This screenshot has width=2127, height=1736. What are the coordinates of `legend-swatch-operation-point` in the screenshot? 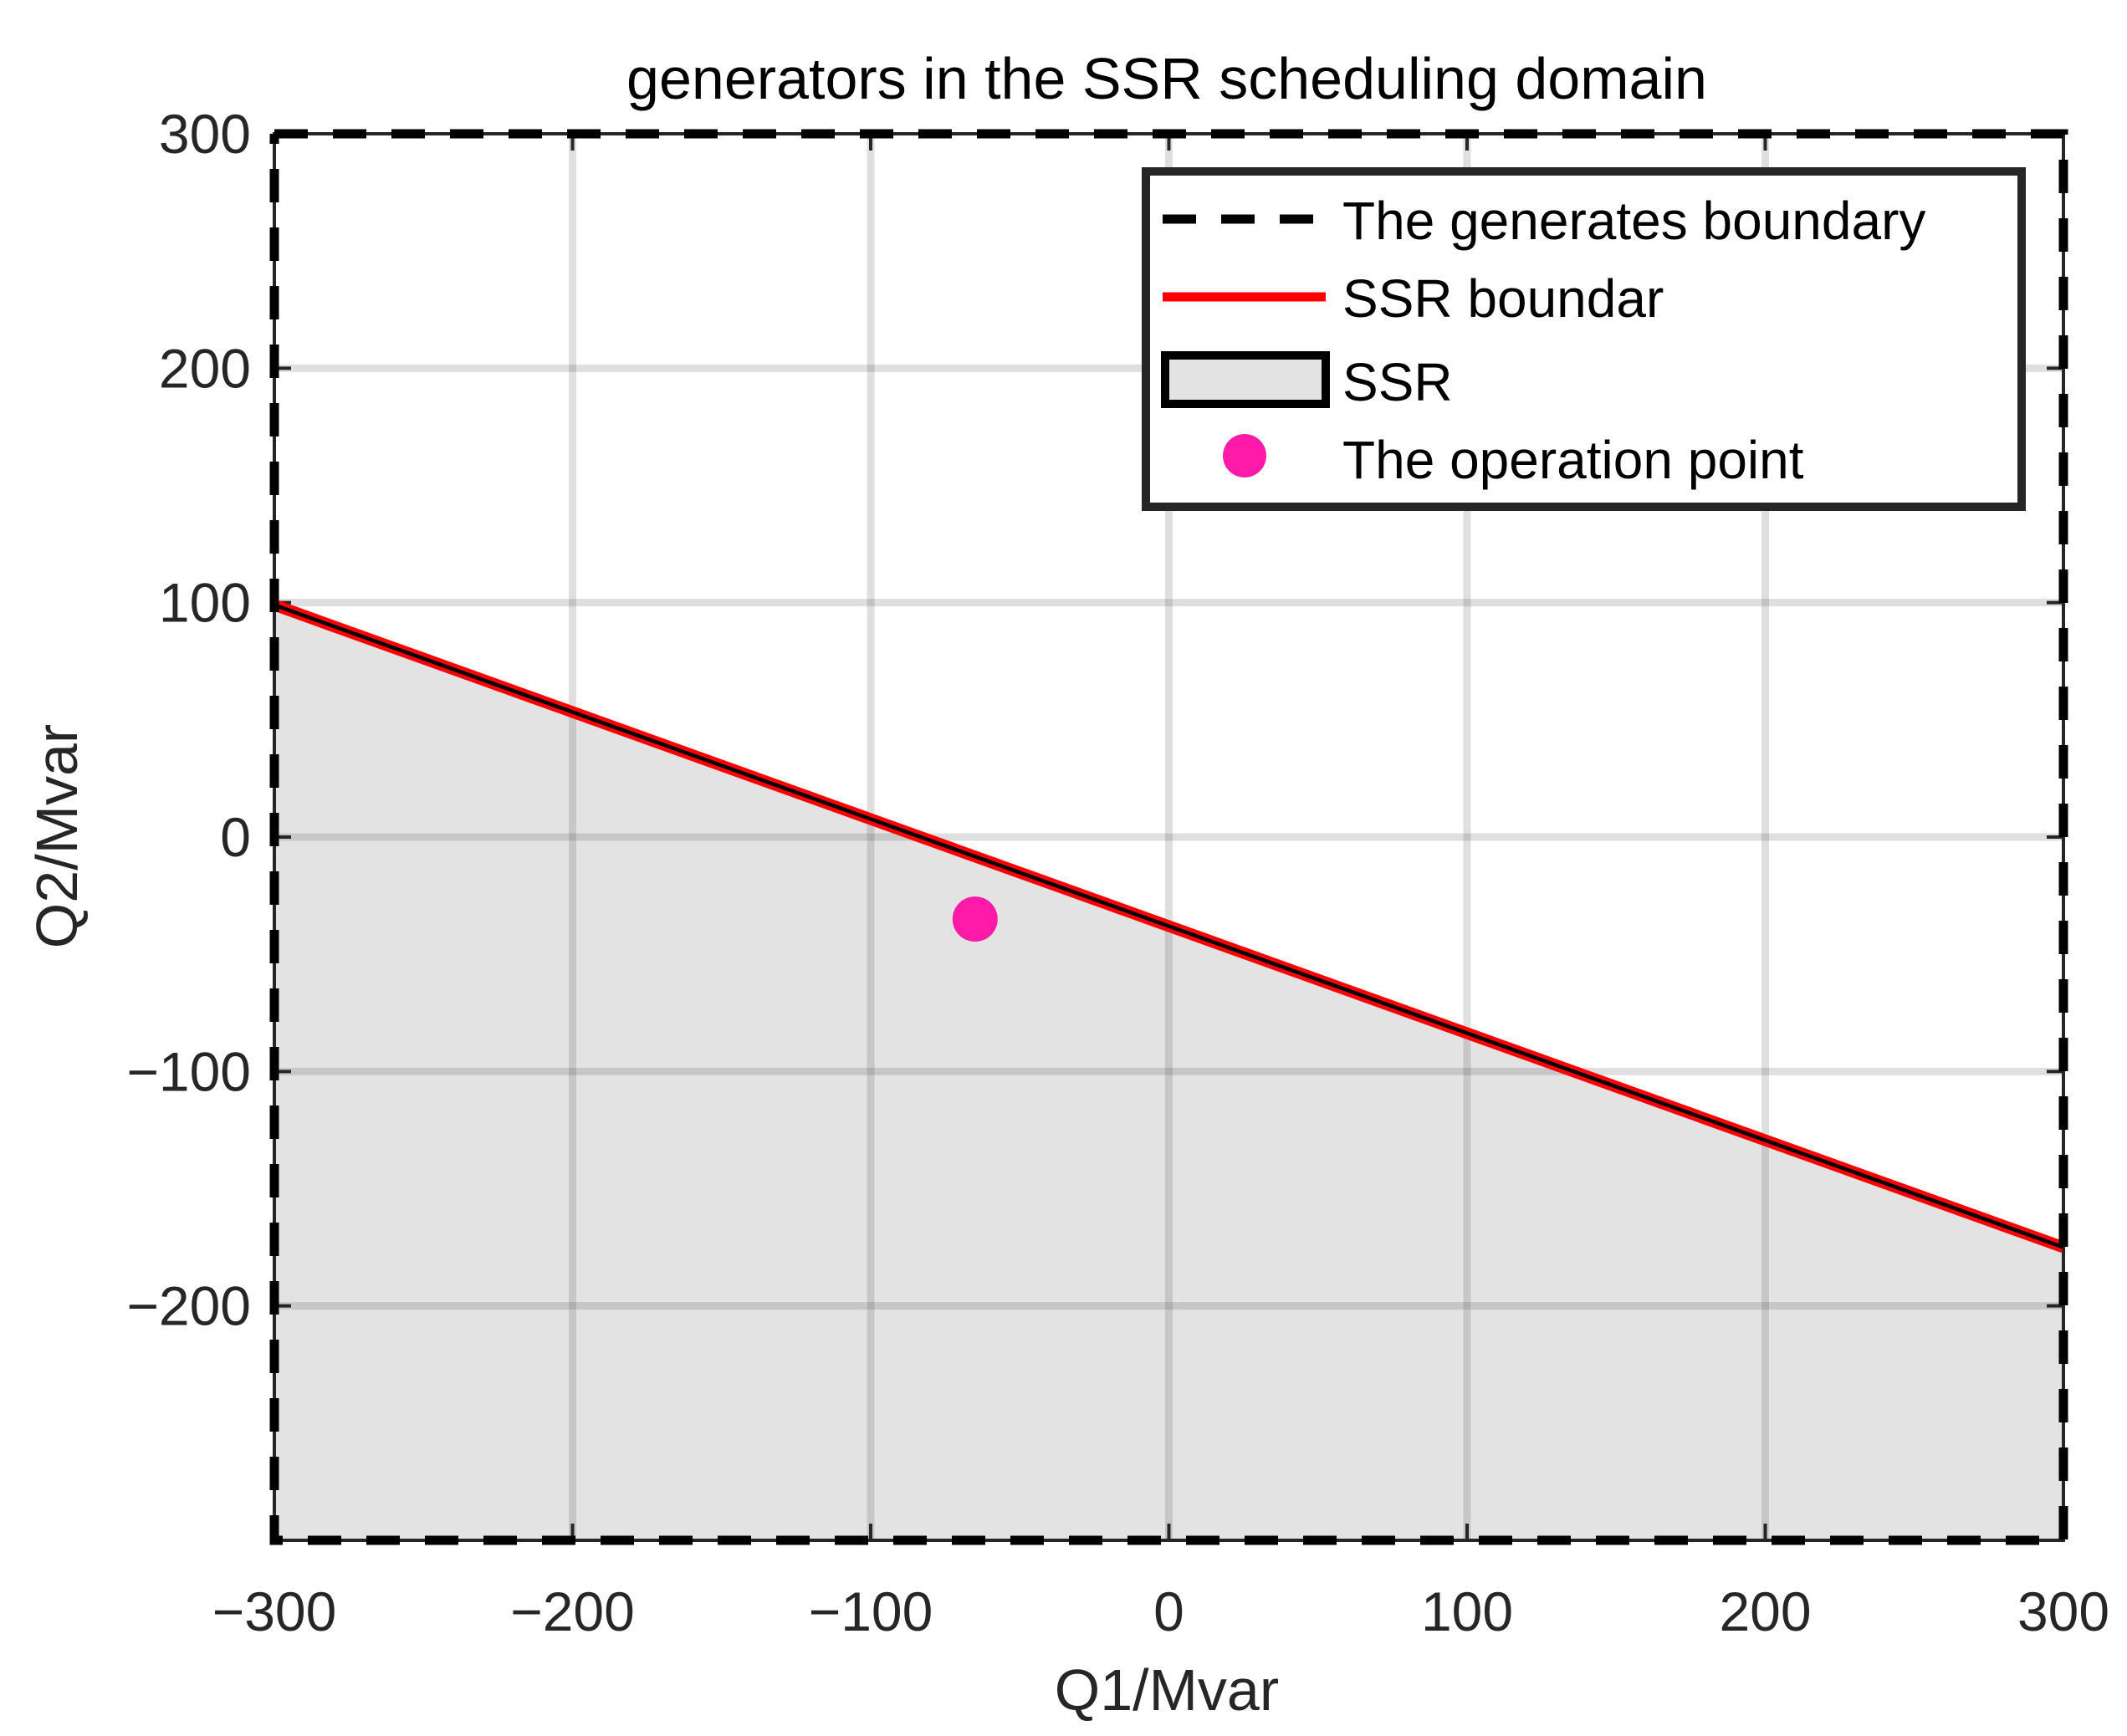 It's located at (1244, 455).